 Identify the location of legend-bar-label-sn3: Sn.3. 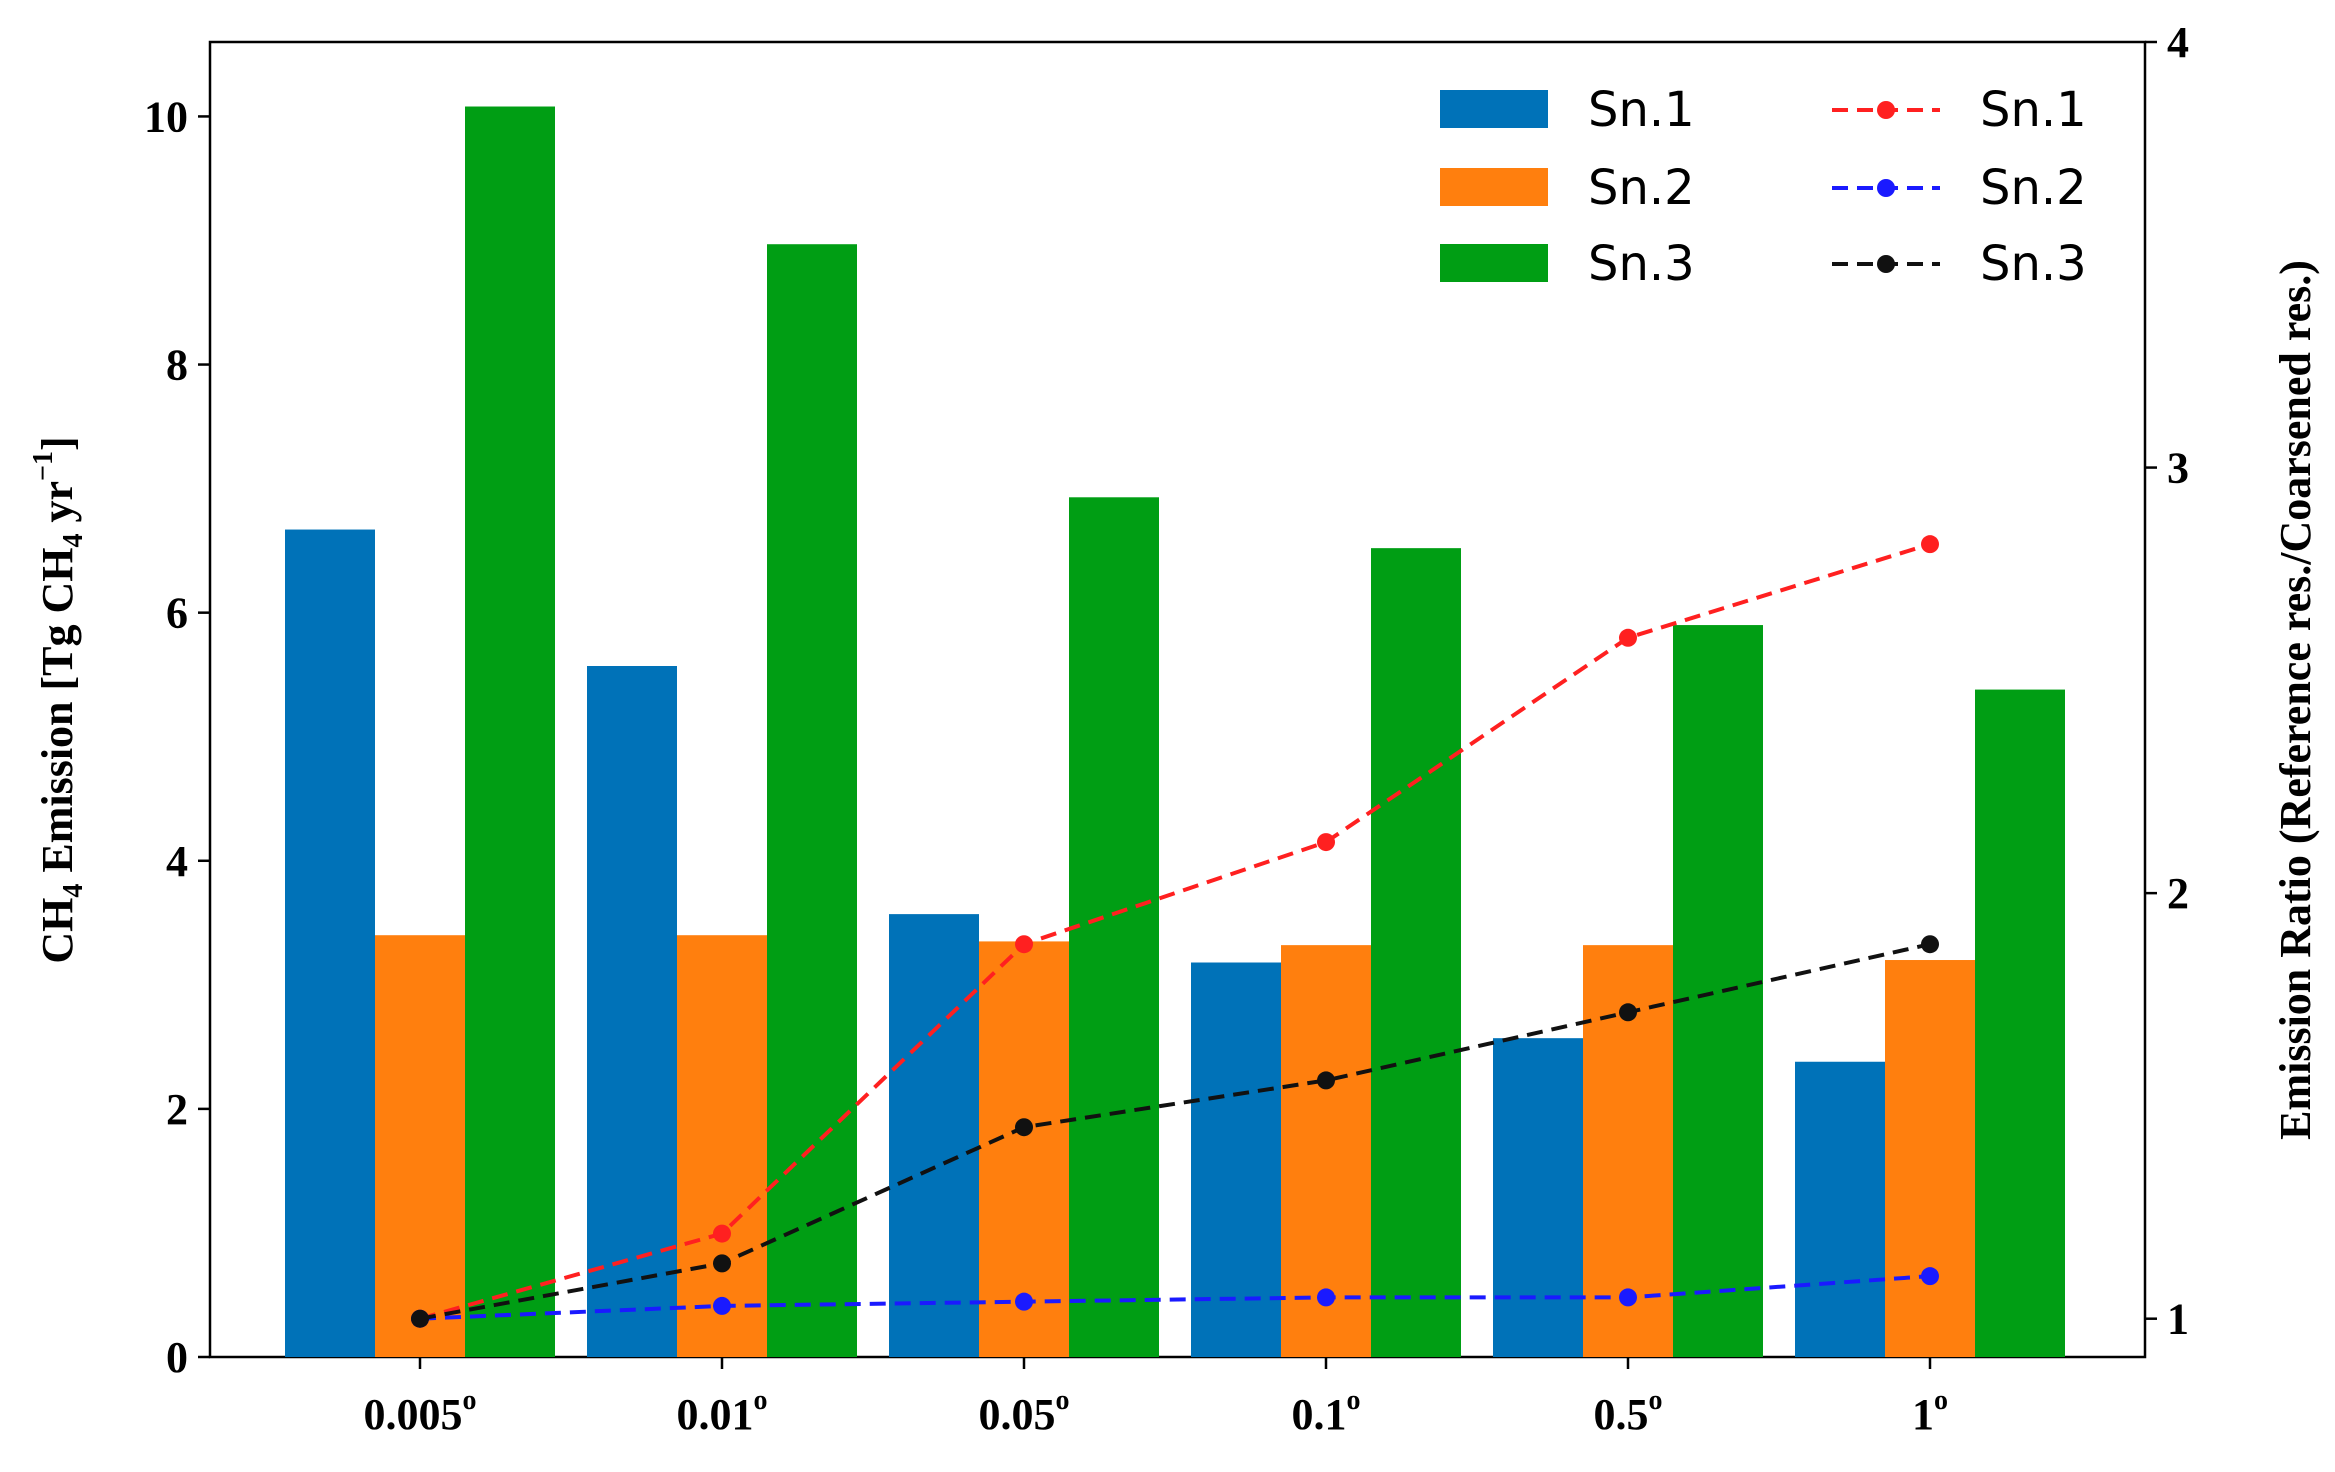
(1641, 264).